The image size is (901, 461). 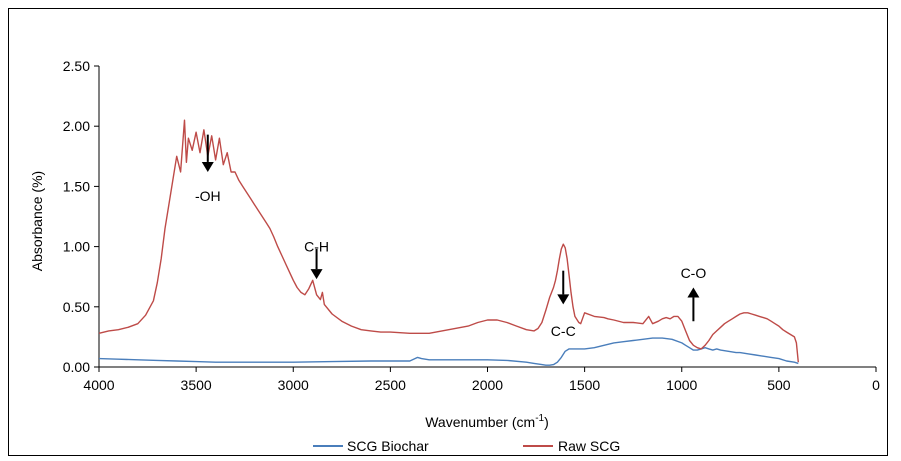 I want to click on legend-label-scg-biochar: SCG Biochar, so click(x=388, y=446).